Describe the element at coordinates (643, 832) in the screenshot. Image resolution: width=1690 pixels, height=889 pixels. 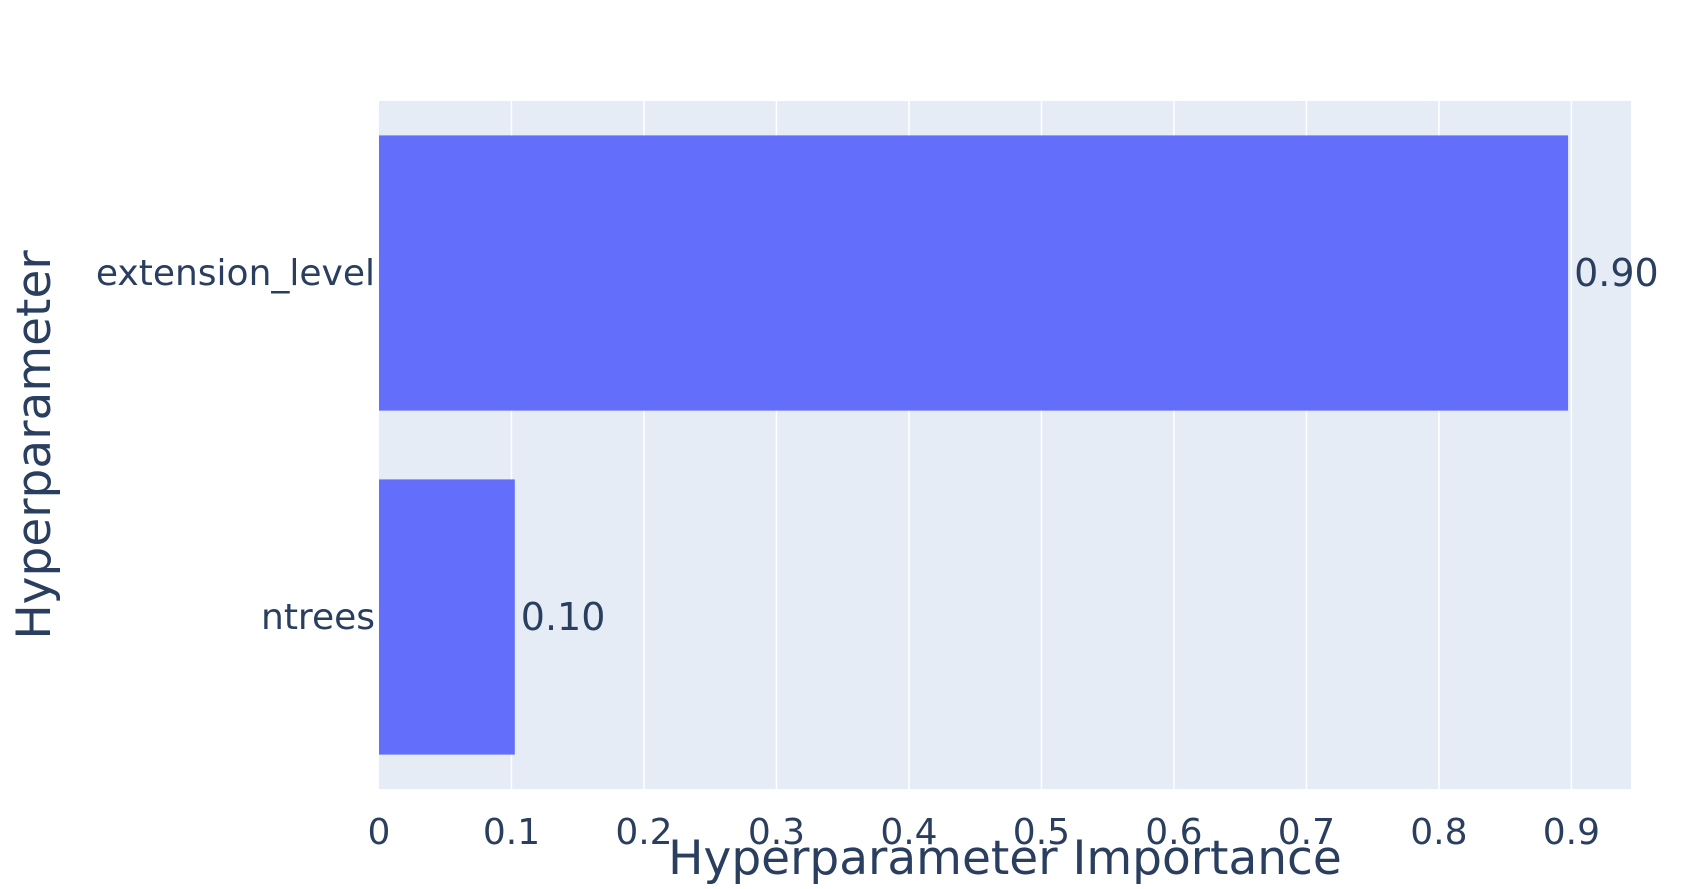
I see `x-tick-label: 0.2` at that location.